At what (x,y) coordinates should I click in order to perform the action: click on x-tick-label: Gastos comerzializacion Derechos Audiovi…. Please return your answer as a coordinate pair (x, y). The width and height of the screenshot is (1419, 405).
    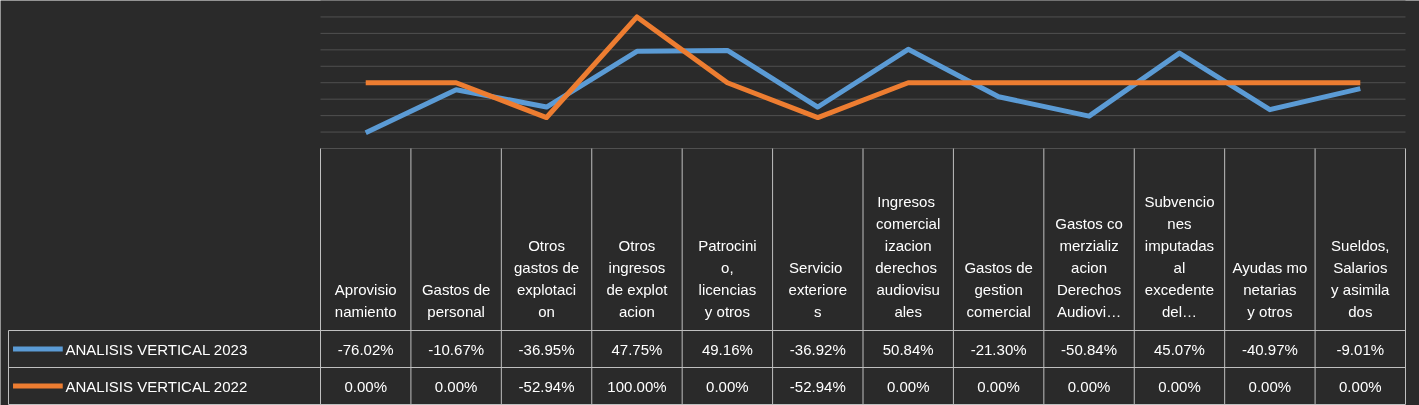
    Looking at the image, I should click on (1089, 267).